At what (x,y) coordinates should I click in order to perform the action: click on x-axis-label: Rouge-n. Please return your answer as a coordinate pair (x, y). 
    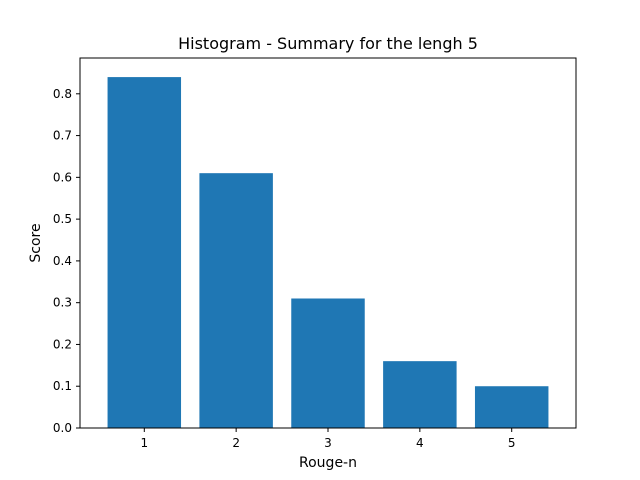
    Looking at the image, I should click on (328, 463).